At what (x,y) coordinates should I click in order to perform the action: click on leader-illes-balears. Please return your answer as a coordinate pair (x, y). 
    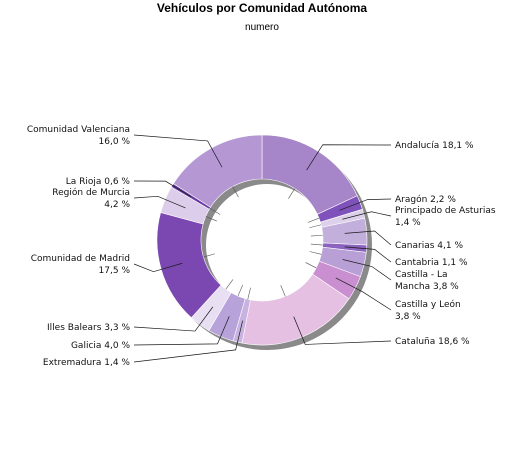
    Looking at the image, I should click on (173, 319).